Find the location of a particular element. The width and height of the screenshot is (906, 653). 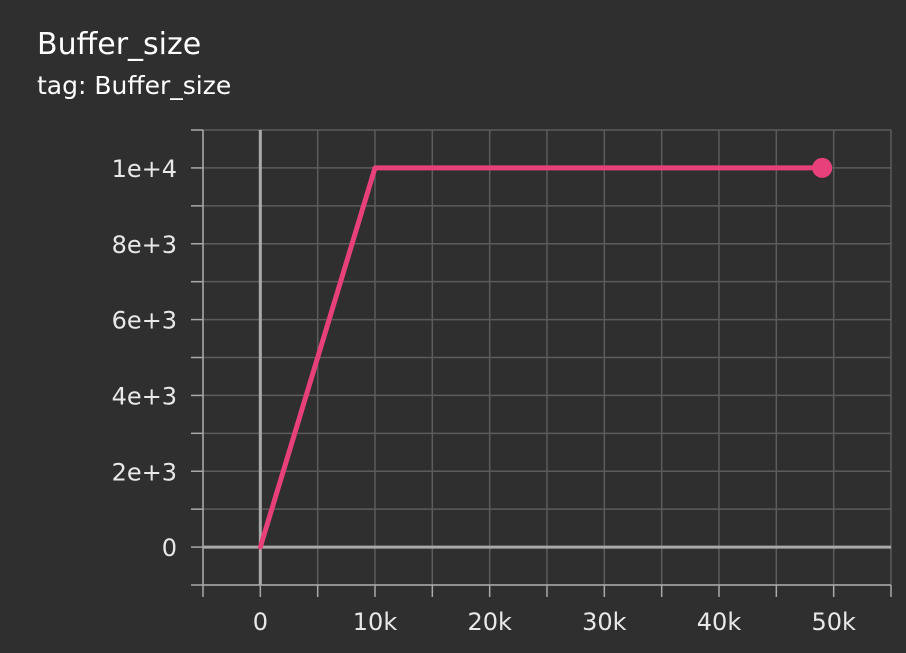

x-tick-label: 20k is located at coordinates (489, 622).